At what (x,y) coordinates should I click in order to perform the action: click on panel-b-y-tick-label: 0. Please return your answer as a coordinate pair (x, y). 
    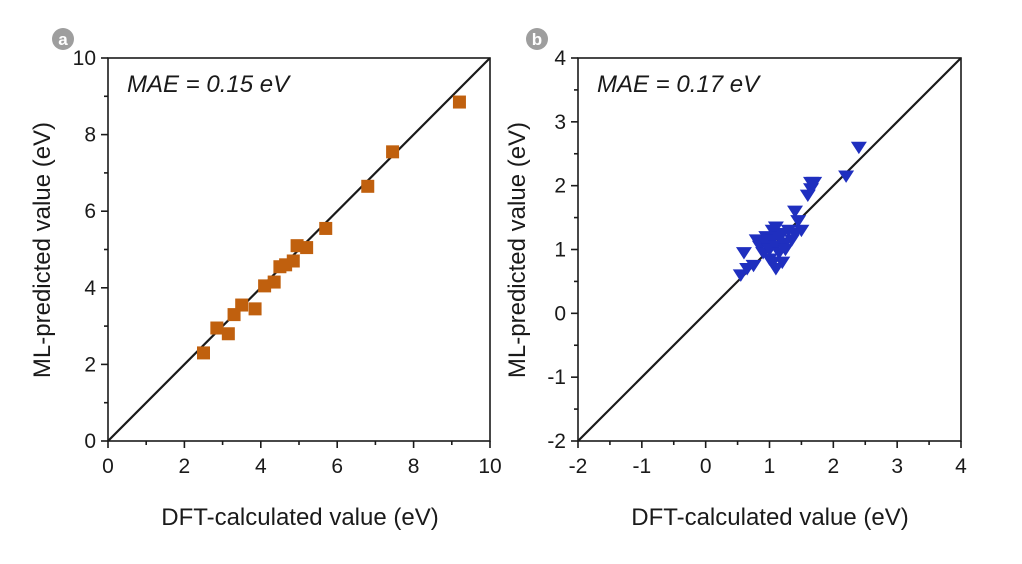
    Looking at the image, I should click on (560, 313).